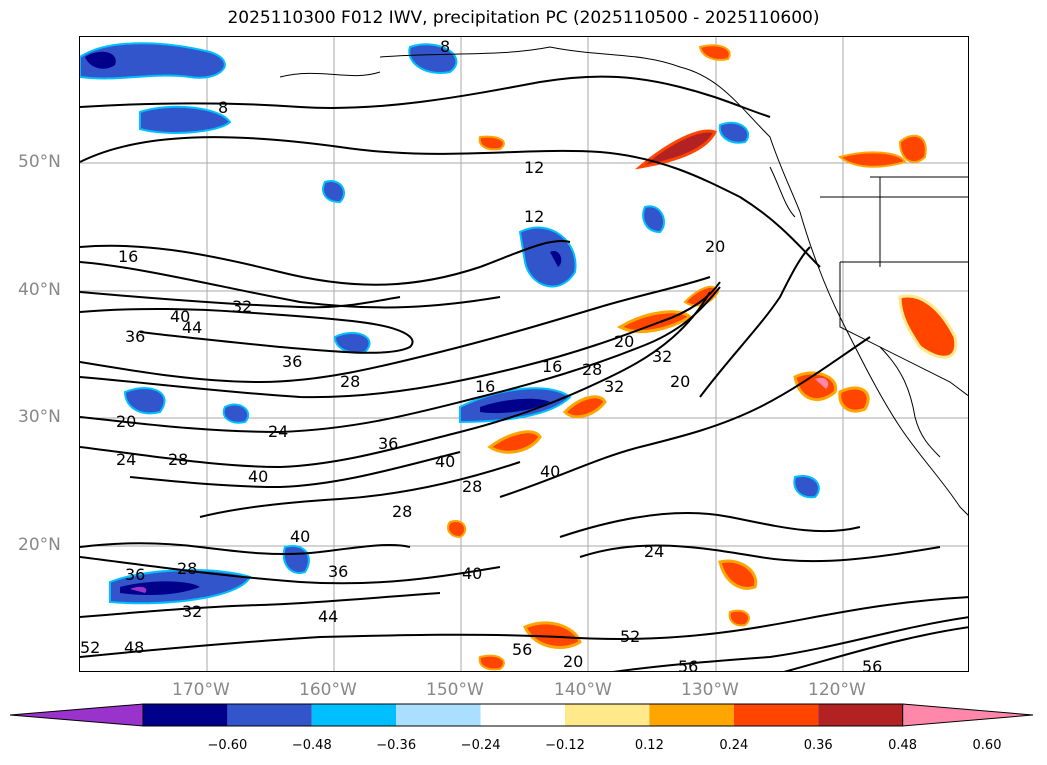 The image size is (1047, 765). What do you see at coordinates (987, 745) in the screenshot?
I see `colorbar-tick-label: 0.60` at bounding box center [987, 745].